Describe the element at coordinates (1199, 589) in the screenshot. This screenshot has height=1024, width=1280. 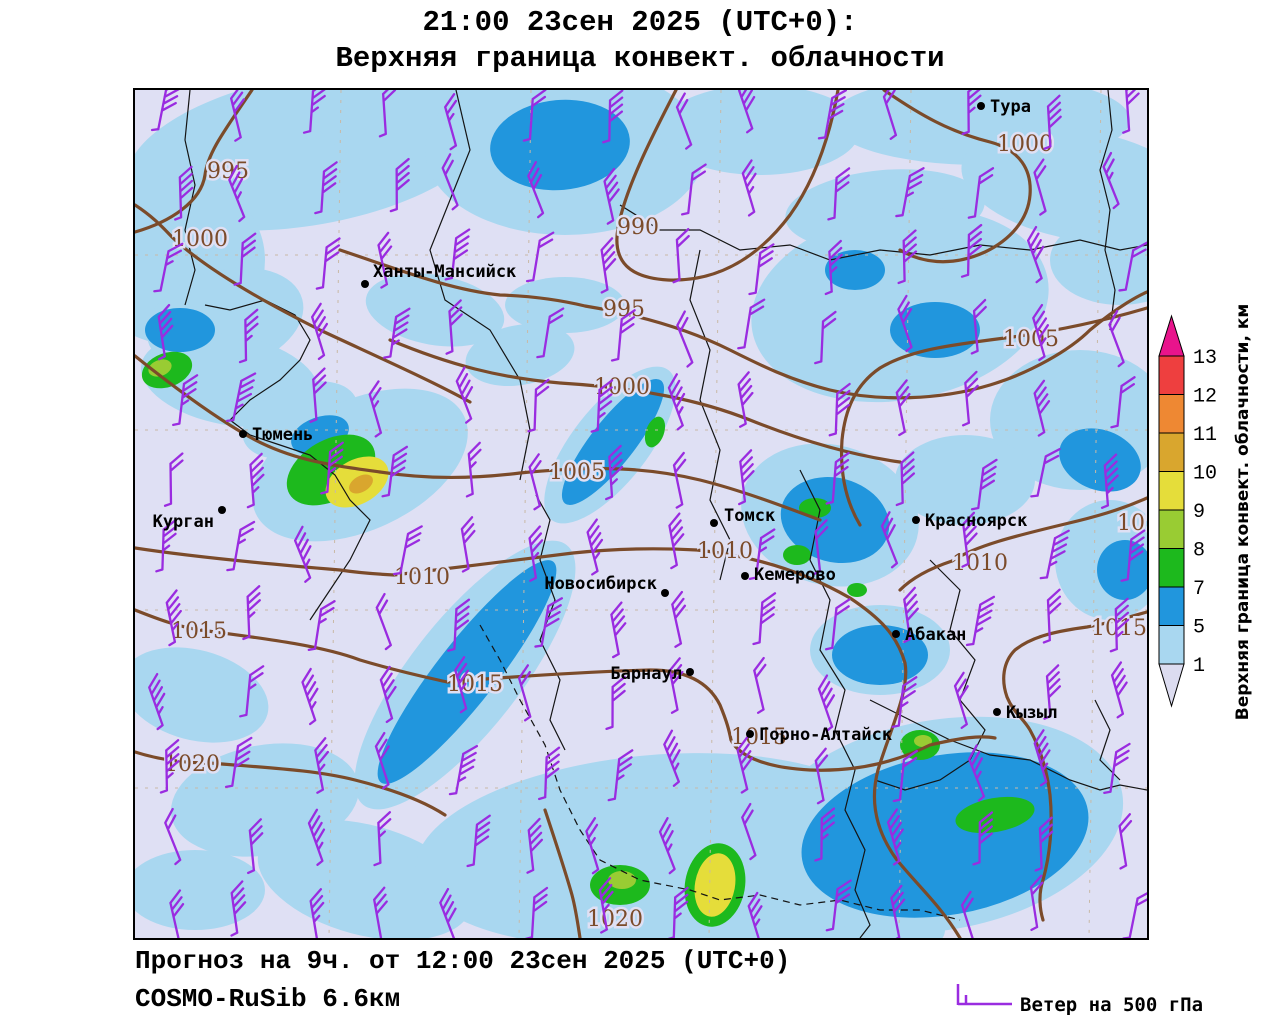
I see `colorbar-tick-label: 7` at that location.